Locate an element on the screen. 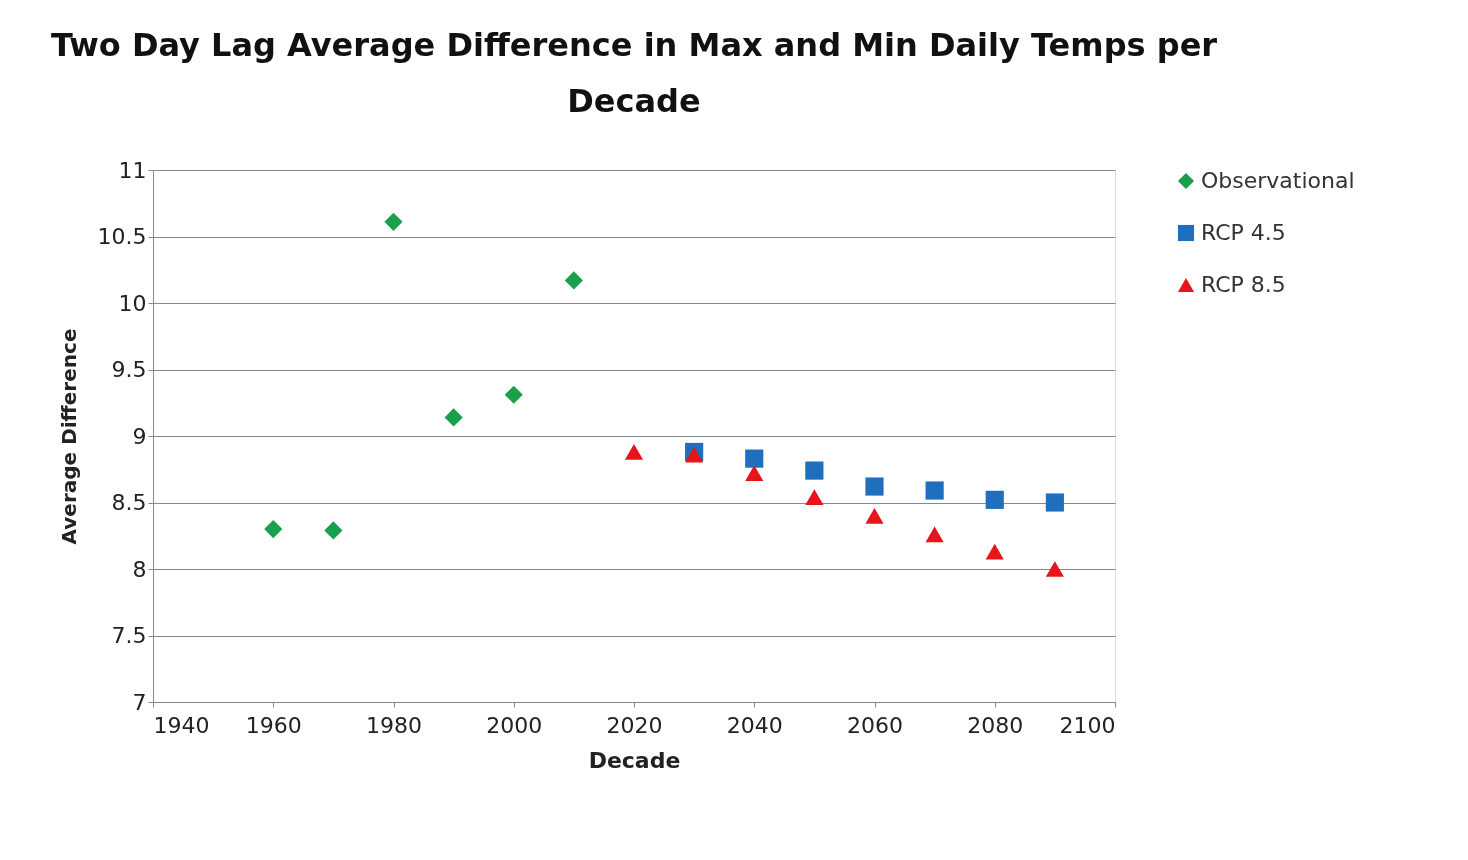  y-tick-label: 9 is located at coordinates (139, 436).